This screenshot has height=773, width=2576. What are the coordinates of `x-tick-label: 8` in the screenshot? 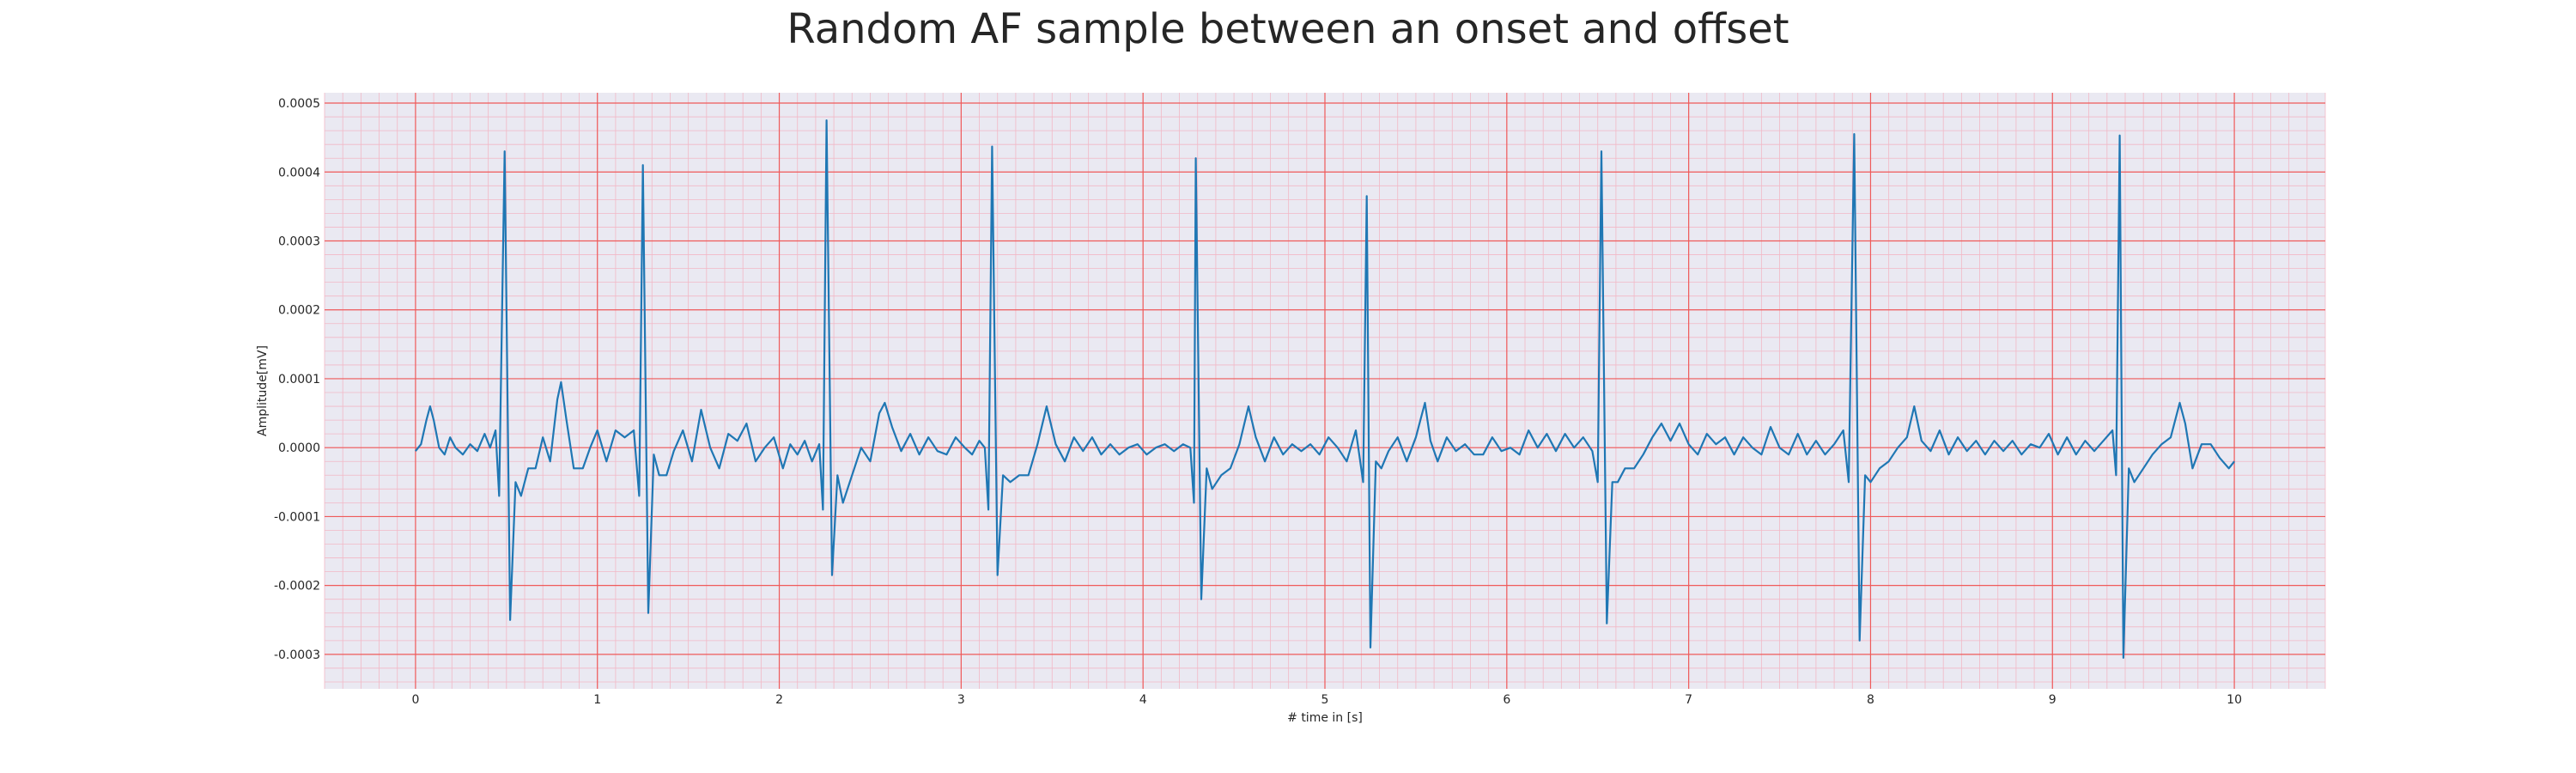 It's located at (1871, 700).